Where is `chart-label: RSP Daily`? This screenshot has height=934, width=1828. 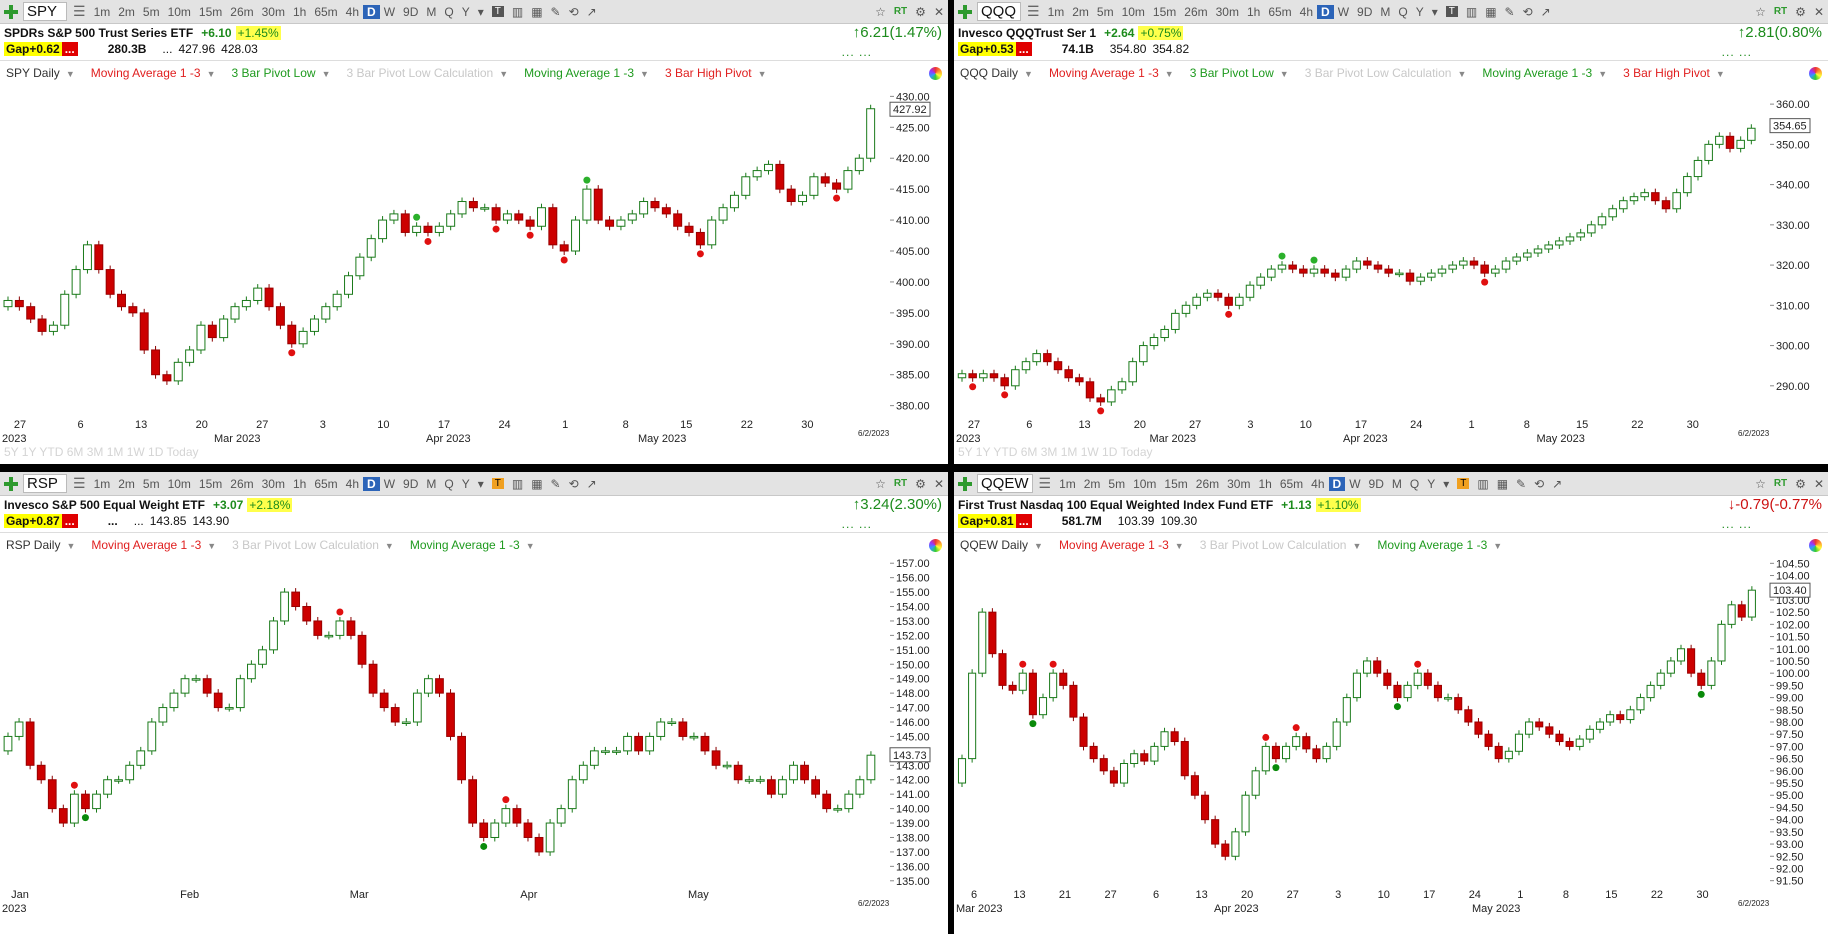
chart-label: RSP Daily is located at coordinates (33, 545).